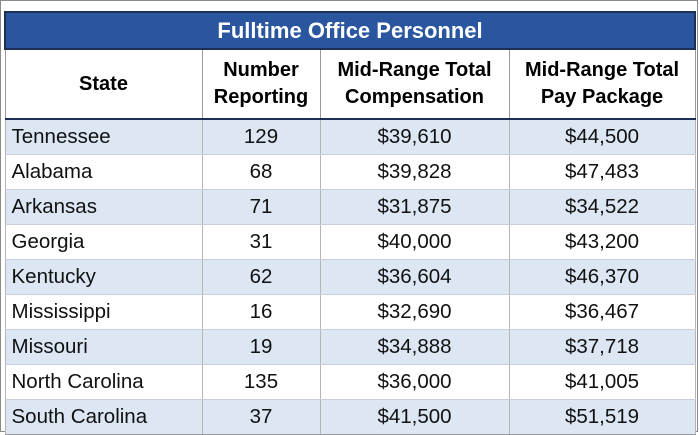 Image resolution: width=700 pixels, height=435 pixels. I want to click on cell-compensation: $36,000, so click(414, 382).